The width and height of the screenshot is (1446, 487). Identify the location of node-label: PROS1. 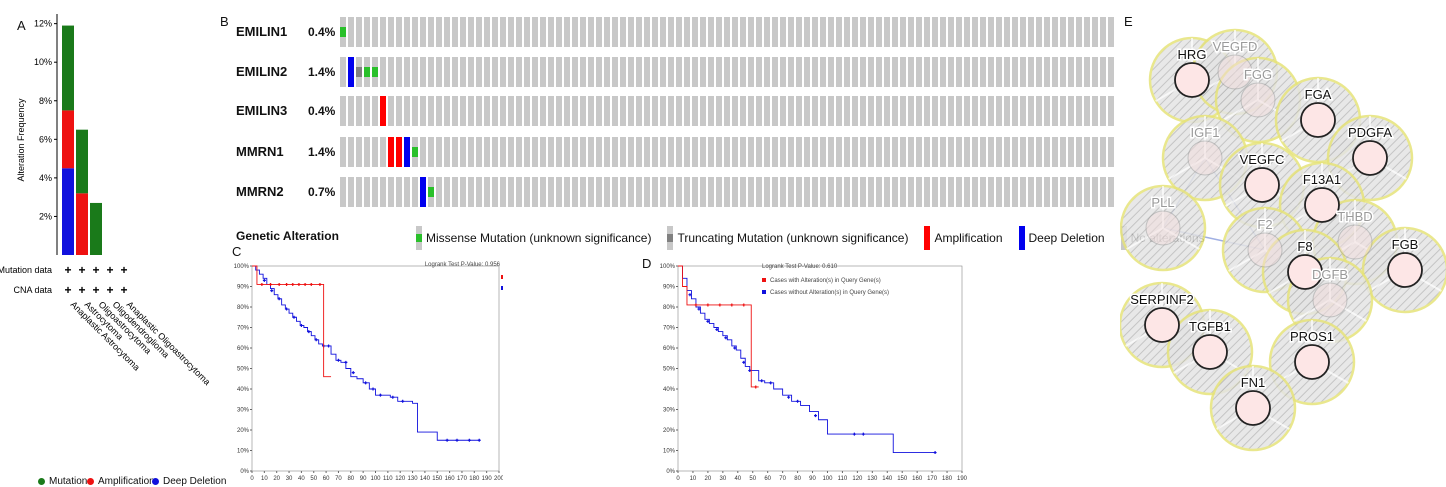
(1312, 336).